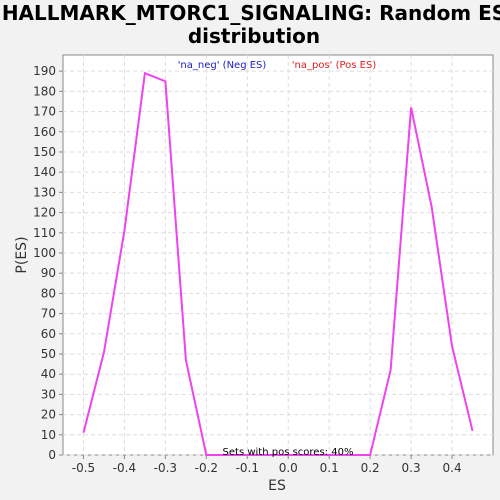 This screenshot has width=500, height=500. I want to click on x-tick-label: -0.5, so click(83, 468).